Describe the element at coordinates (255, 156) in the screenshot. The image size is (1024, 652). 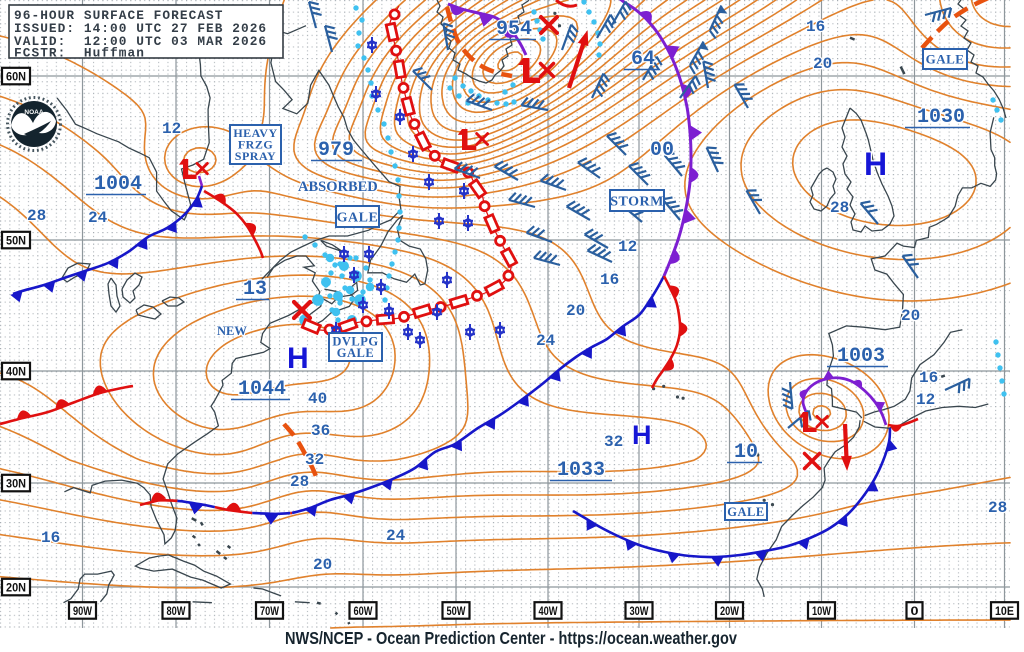
I see `svg-text: SPRAY` at that location.